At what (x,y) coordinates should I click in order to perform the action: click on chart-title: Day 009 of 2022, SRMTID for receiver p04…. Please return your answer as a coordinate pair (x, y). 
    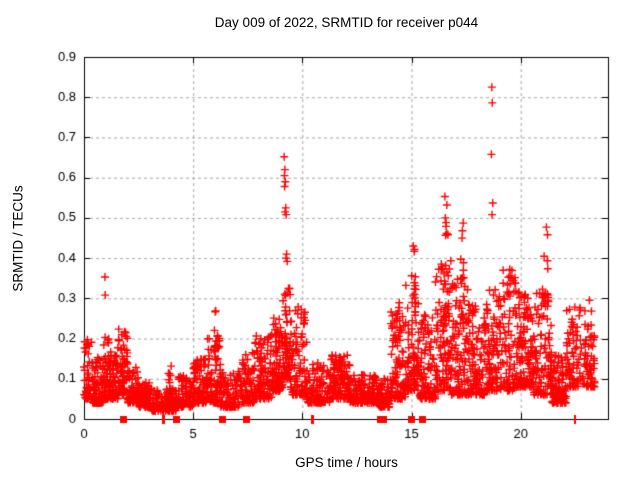
    Looking at the image, I should click on (346, 22).